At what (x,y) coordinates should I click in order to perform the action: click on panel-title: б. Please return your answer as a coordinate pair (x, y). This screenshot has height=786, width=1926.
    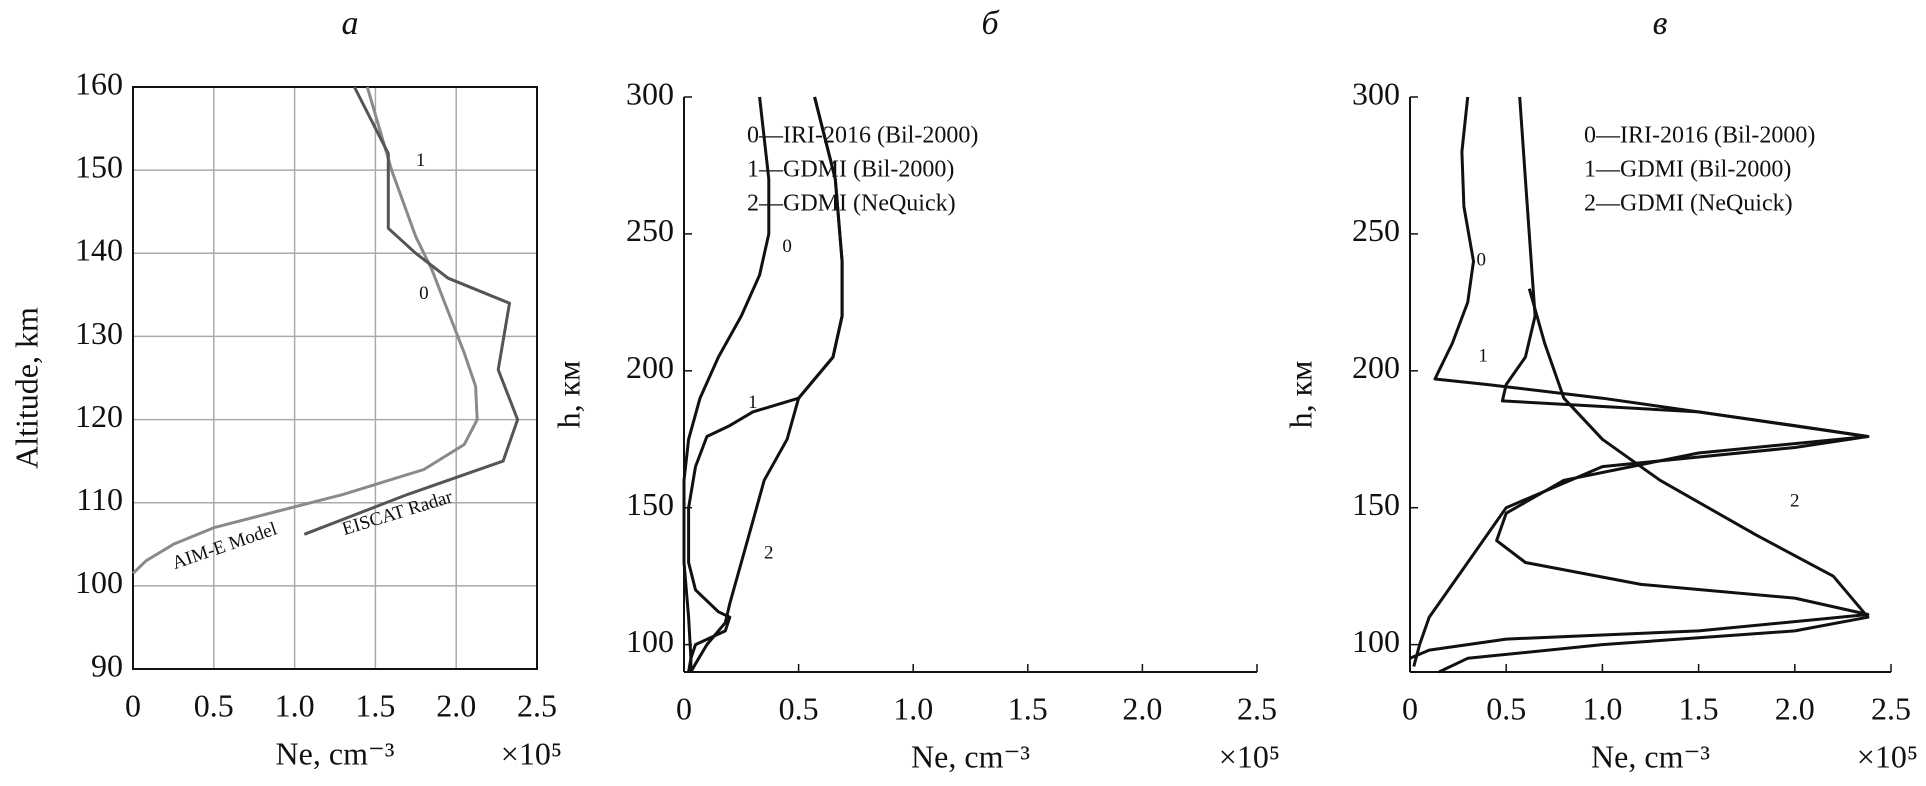
    Looking at the image, I should click on (990, 23).